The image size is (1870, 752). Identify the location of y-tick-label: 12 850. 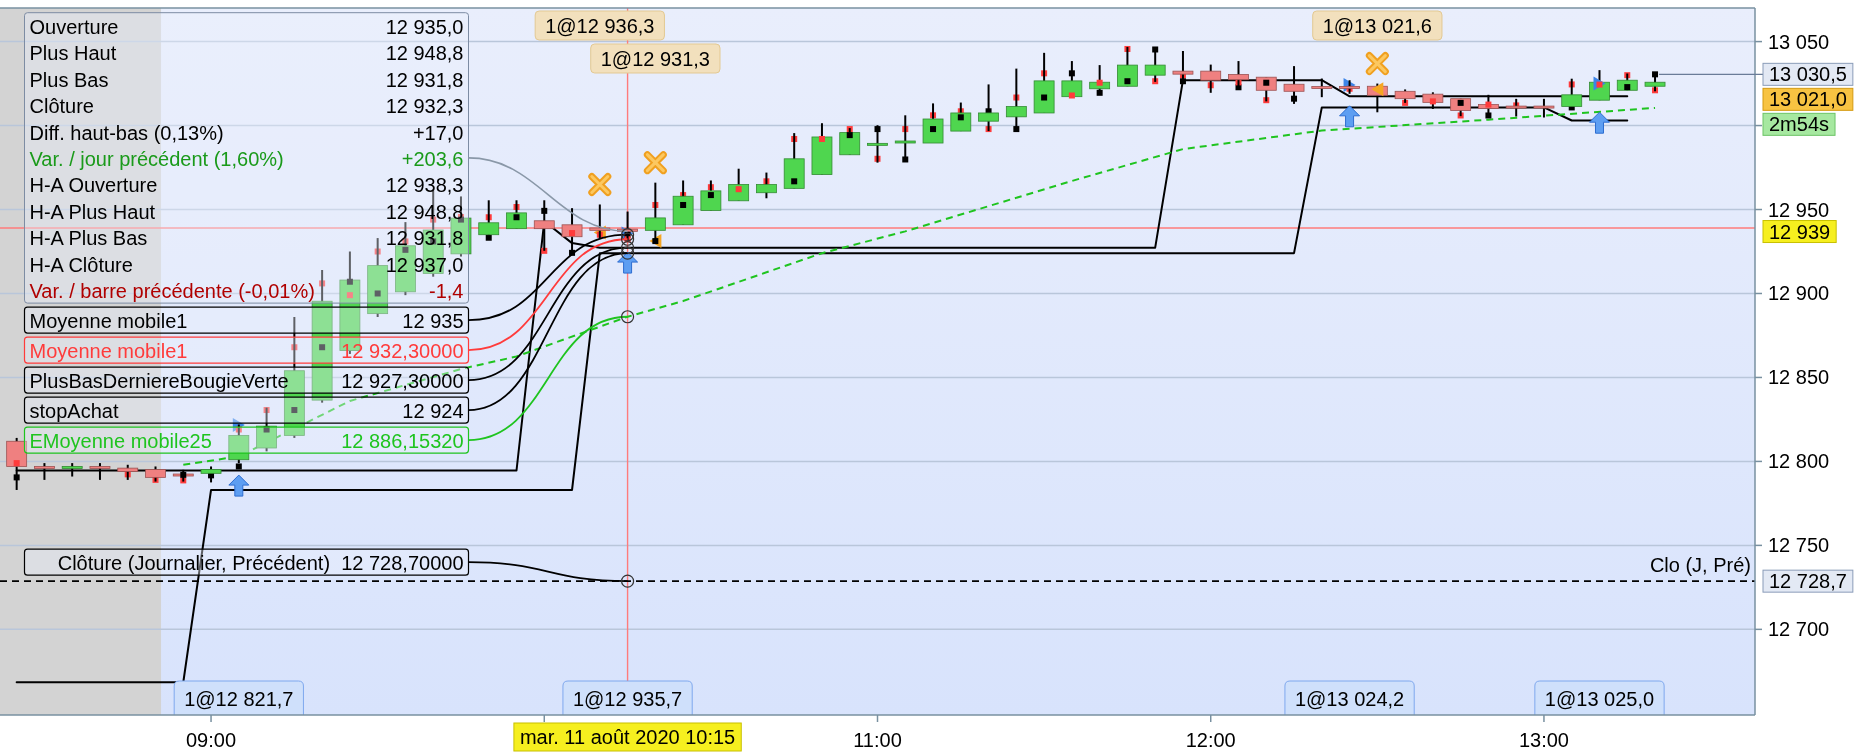
(1799, 377).